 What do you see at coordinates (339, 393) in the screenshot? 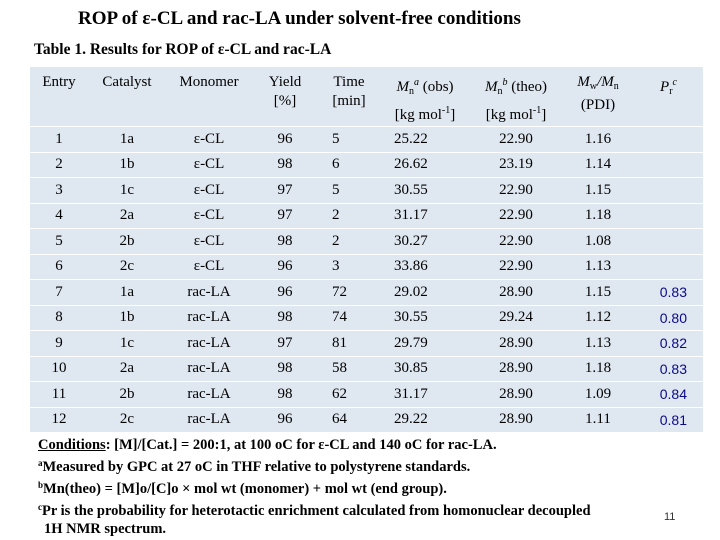
I see `cell-time: 62` at bounding box center [339, 393].